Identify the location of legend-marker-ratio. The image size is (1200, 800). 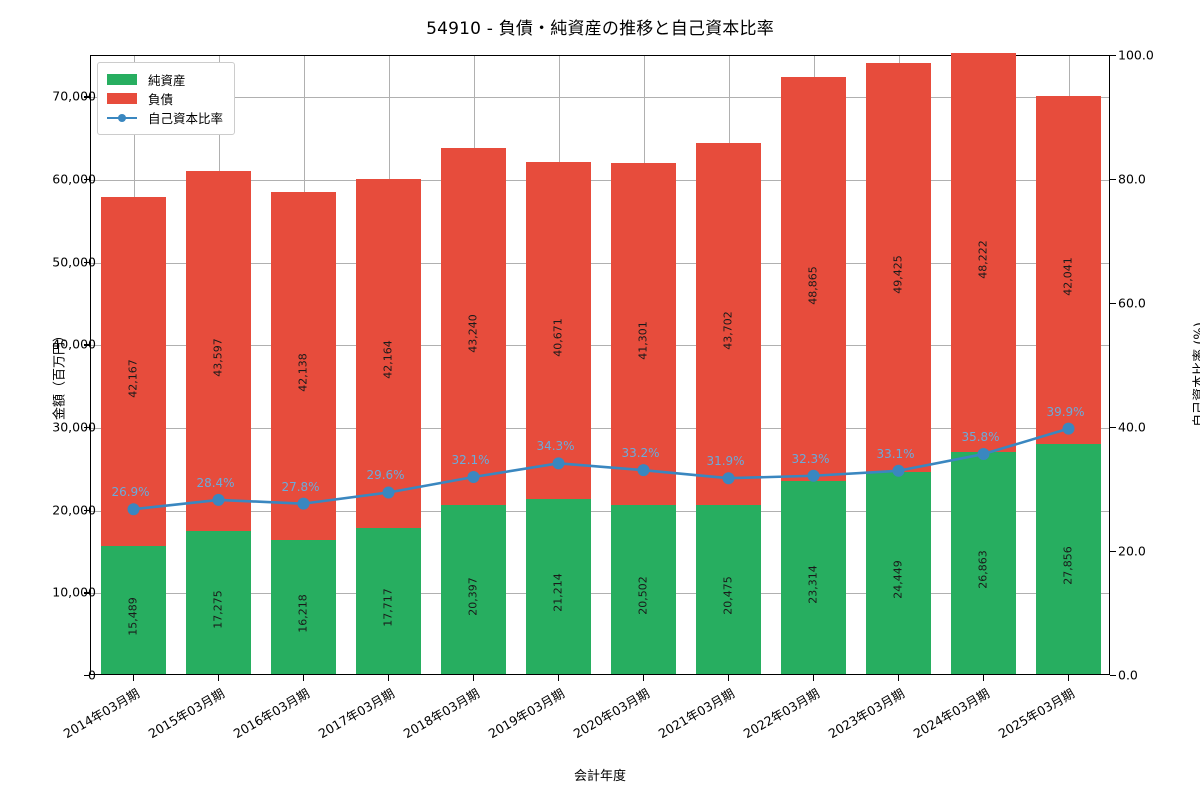
(122, 117).